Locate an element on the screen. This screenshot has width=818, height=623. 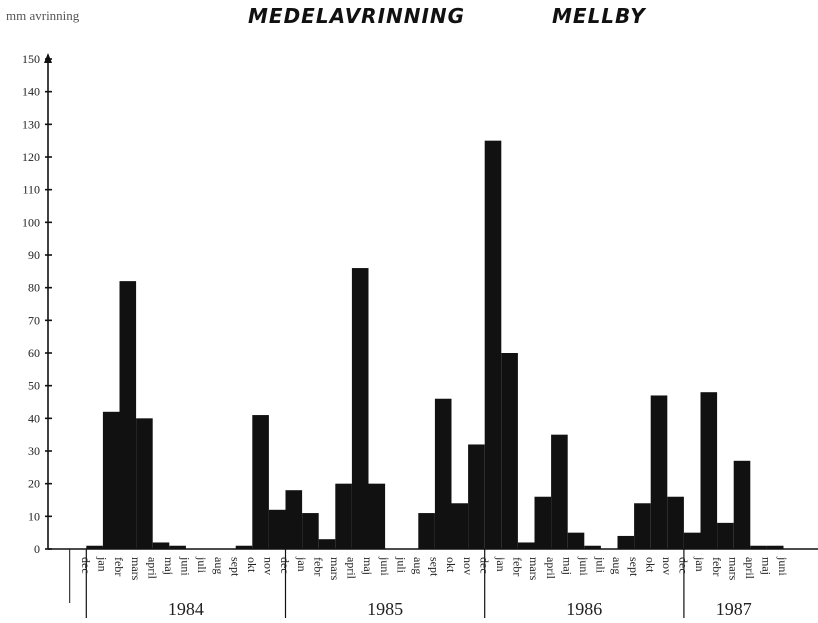
year-label-1987: 1987 is located at coordinates (734, 609).